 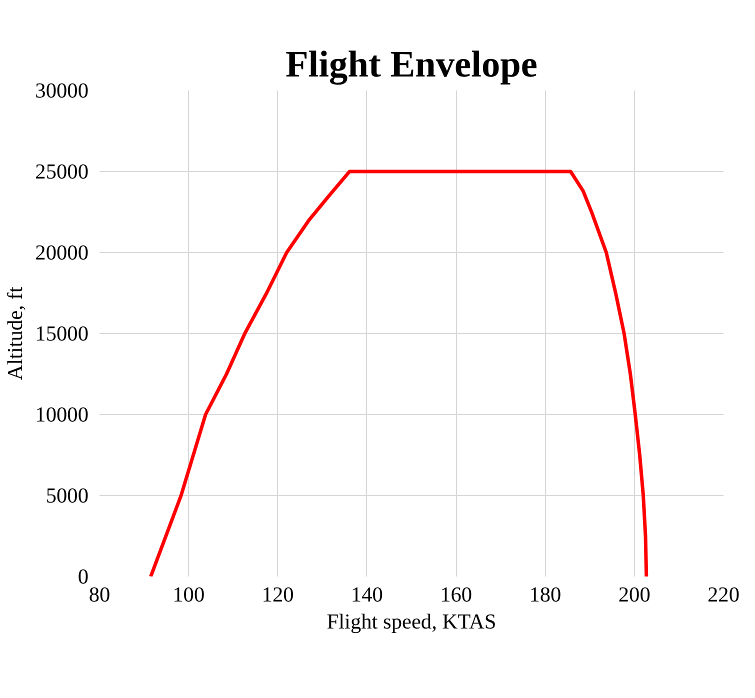 What do you see at coordinates (545, 594) in the screenshot?
I see `x-tick-label: 180` at bounding box center [545, 594].